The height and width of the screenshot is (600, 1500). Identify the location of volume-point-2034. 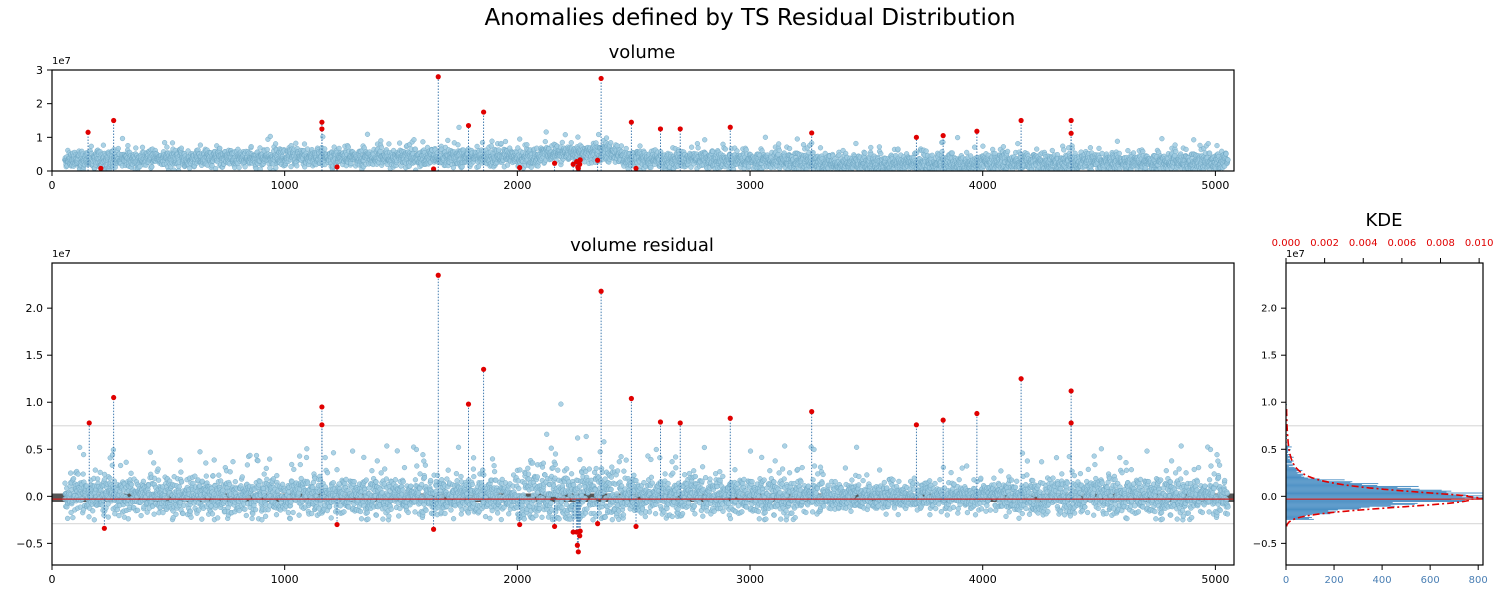
(538, 166).